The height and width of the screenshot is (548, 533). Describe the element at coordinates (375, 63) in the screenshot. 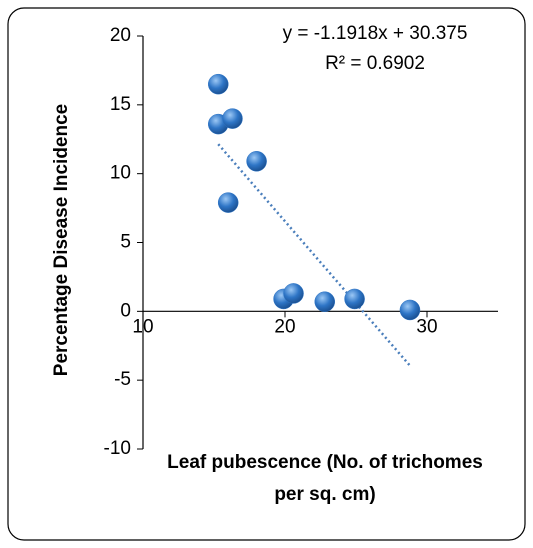

I see `trend-r2: R² = 0.6902` at that location.